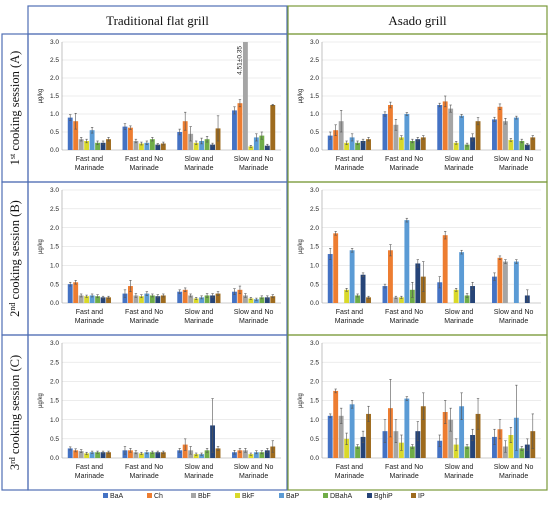 The width and height of the screenshot is (550, 509). I want to click on x-category-label: Slow and, so click(198, 159).